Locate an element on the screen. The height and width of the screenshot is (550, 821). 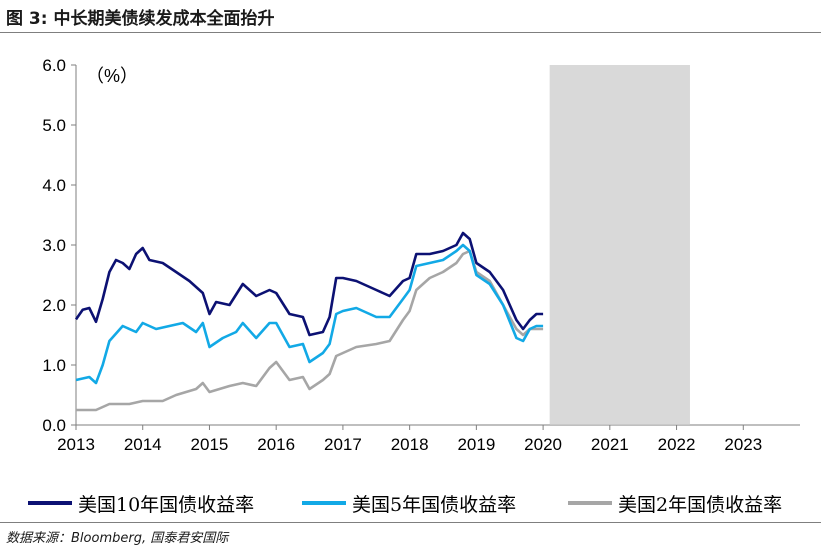
legend-label-us2y: 美国2年国债收益率 is located at coordinates (700, 504).